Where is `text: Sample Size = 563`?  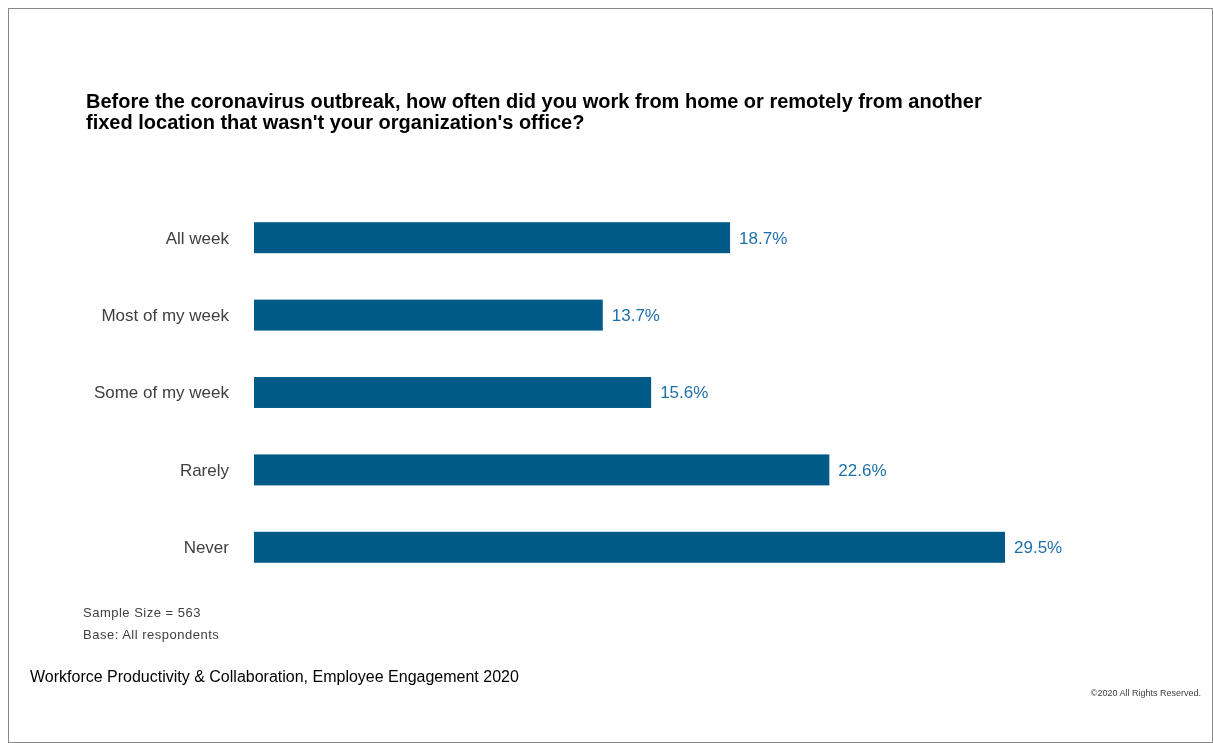
text: Sample Size = 563 is located at coordinates (142, 612).